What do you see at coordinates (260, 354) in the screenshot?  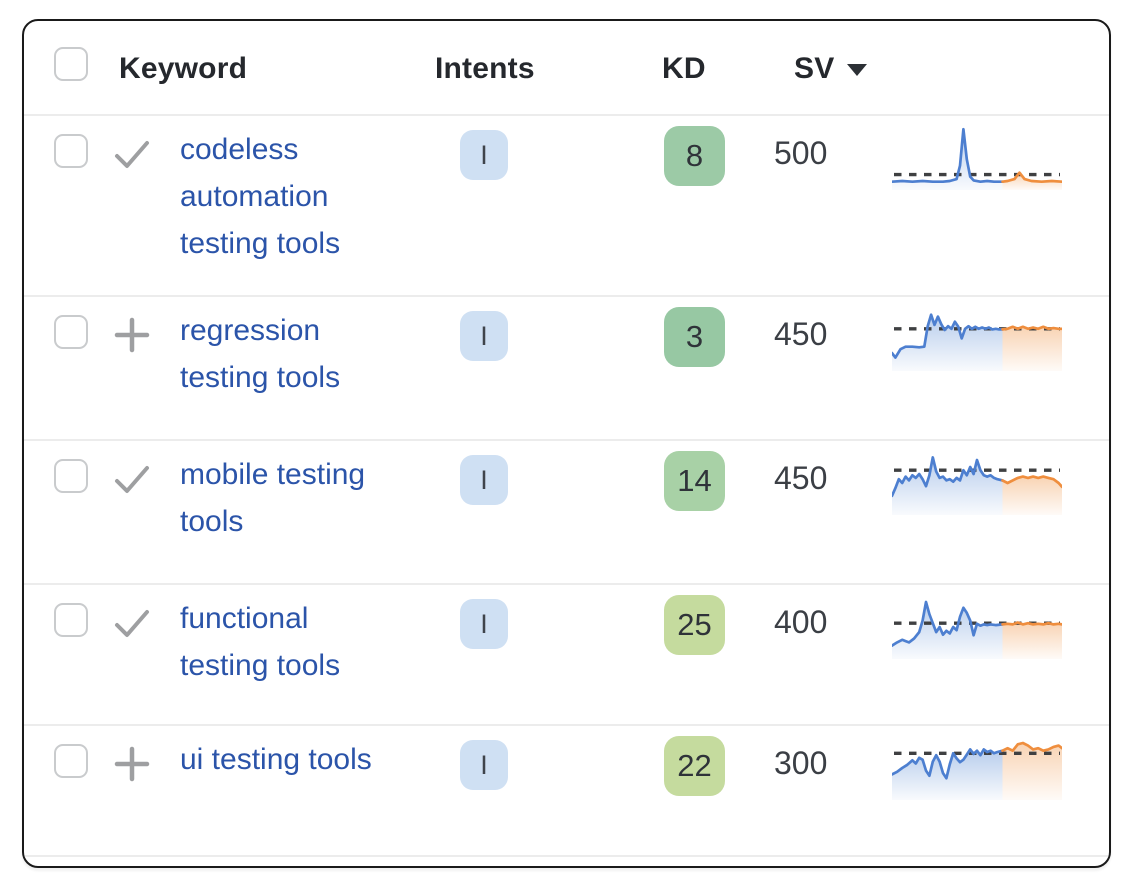 I see `keyword-link: regression testing tools` at bounding box center [260, 354].